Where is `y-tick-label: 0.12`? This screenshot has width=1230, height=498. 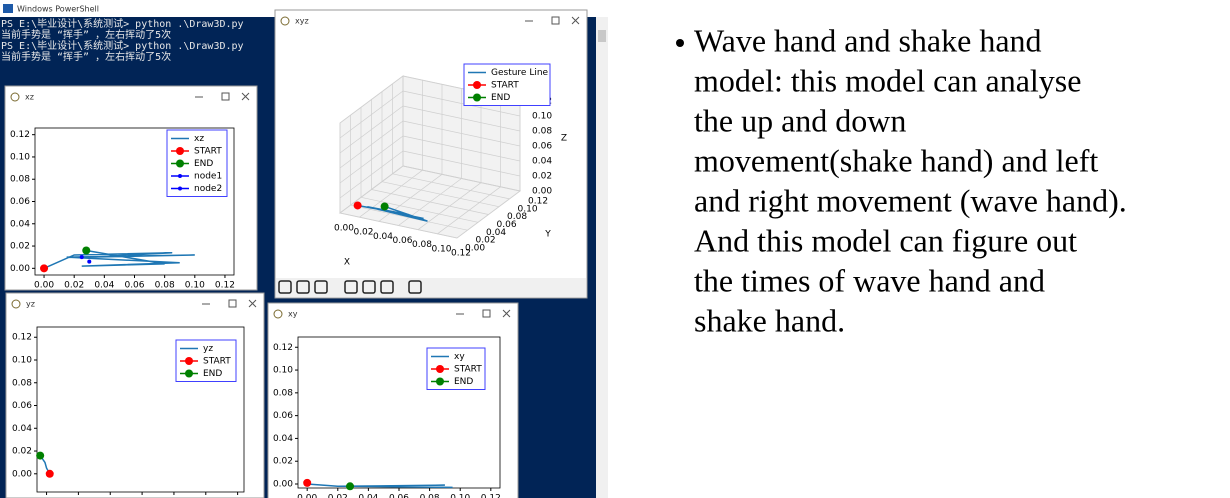 y-tick-label: 0.12 is located at coordinates (283, 348).